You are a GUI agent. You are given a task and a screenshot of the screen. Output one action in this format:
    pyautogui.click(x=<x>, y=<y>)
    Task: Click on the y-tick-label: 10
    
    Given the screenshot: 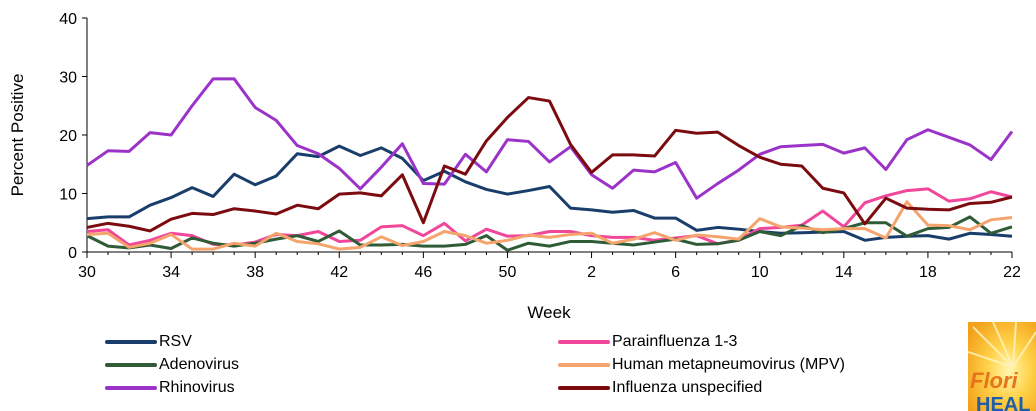 What is the action you would take?
    pyautogui.click(x=68, y=195)
    